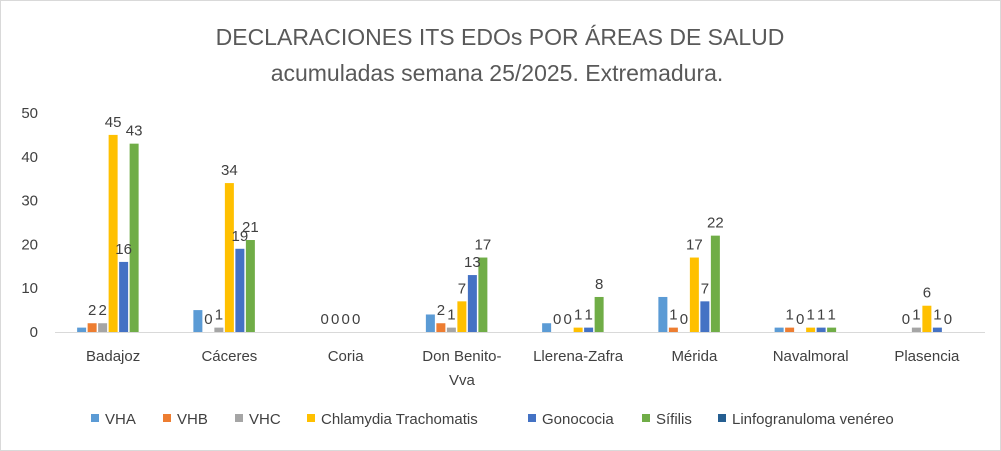  What do you see at coordinates (927, 356) in the screenshot?
I see `x-tick-label: Plasencia` at bounding box center [927, 356].